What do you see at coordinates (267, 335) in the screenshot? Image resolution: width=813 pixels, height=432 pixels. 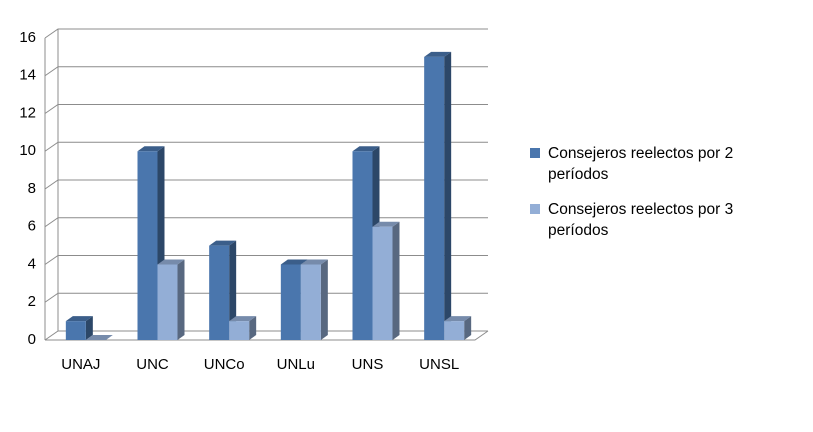 I see `floor` at bounding box center [267, 335].